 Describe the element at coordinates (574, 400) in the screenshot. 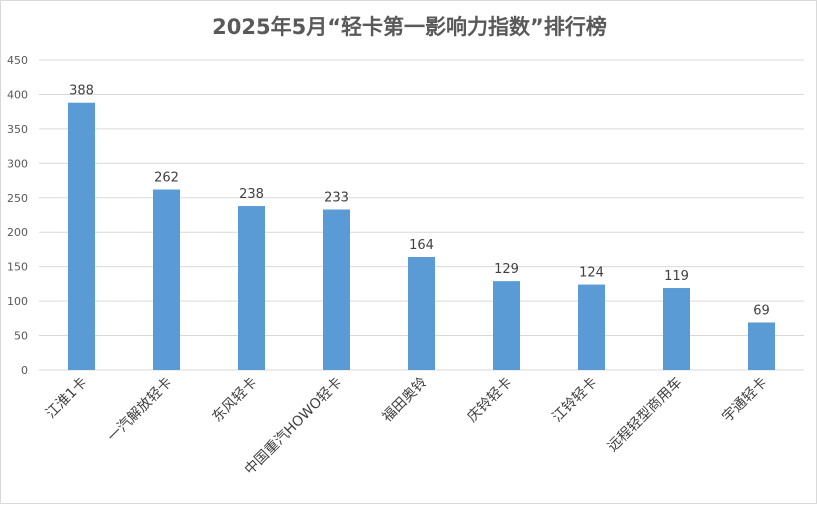

I see `category-label: 江铃轻卡` at that location.